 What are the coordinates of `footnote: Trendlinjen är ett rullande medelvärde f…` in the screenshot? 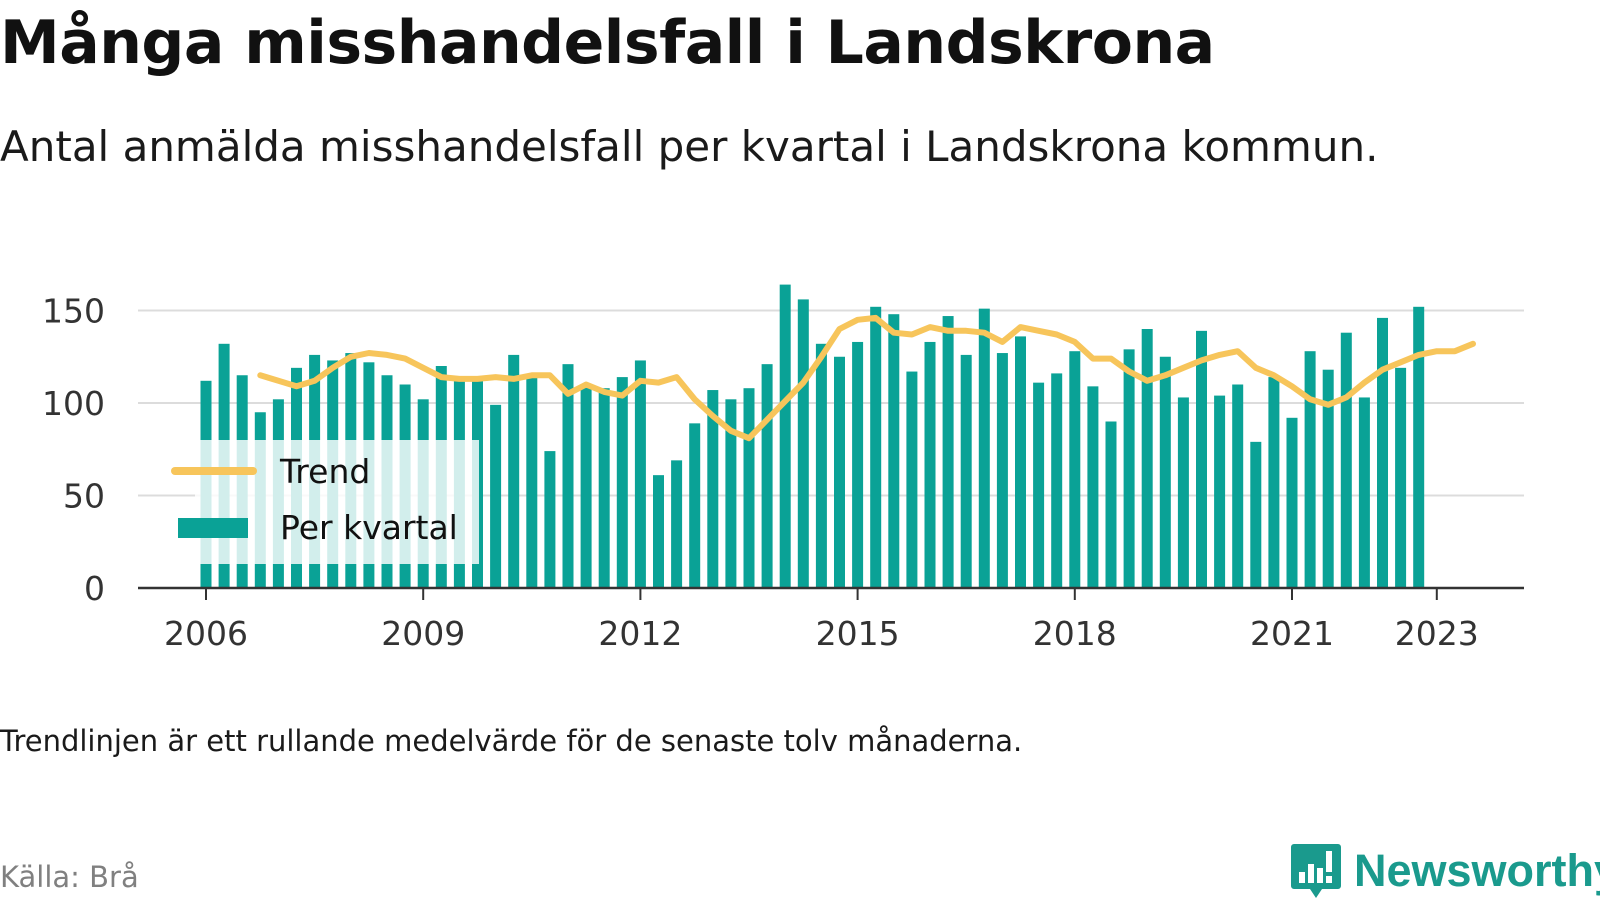 It's located at (511, 741).